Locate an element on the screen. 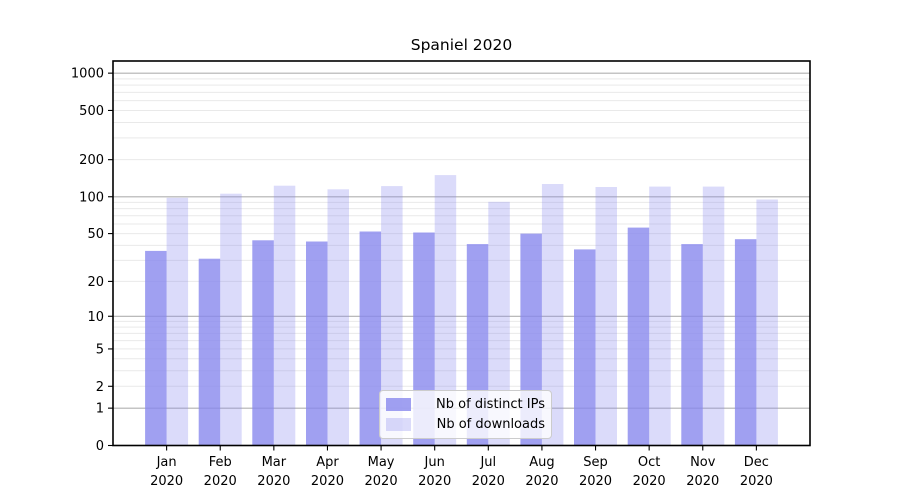 Image resolution: width=900 pixels, height=500 pixels. bar-downloads-nov is located at coordinates (713, 316).